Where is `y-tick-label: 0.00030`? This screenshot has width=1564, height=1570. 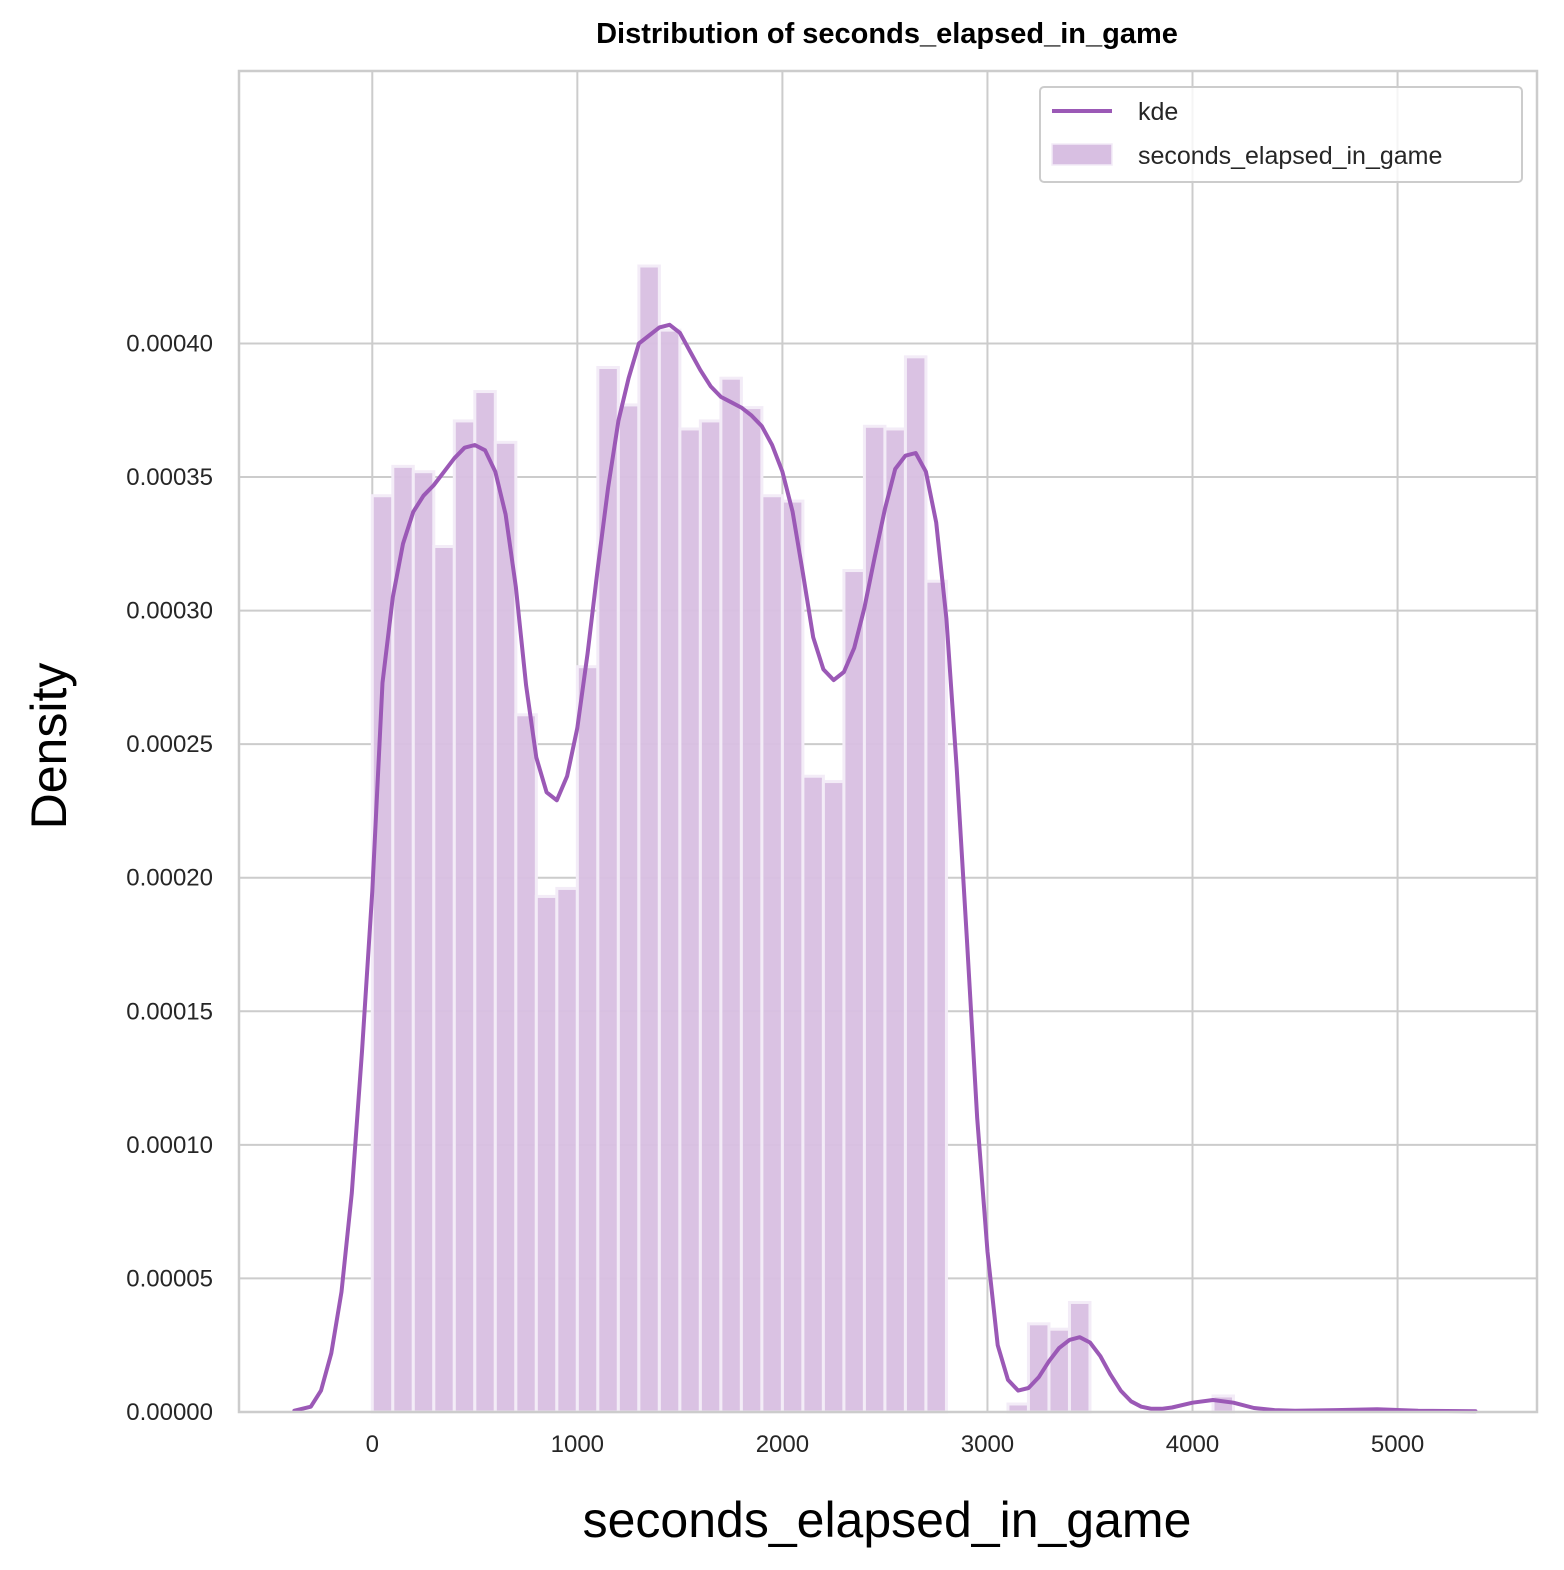
y-tick-label: 0.00030 is located at coordinates (169, 611).